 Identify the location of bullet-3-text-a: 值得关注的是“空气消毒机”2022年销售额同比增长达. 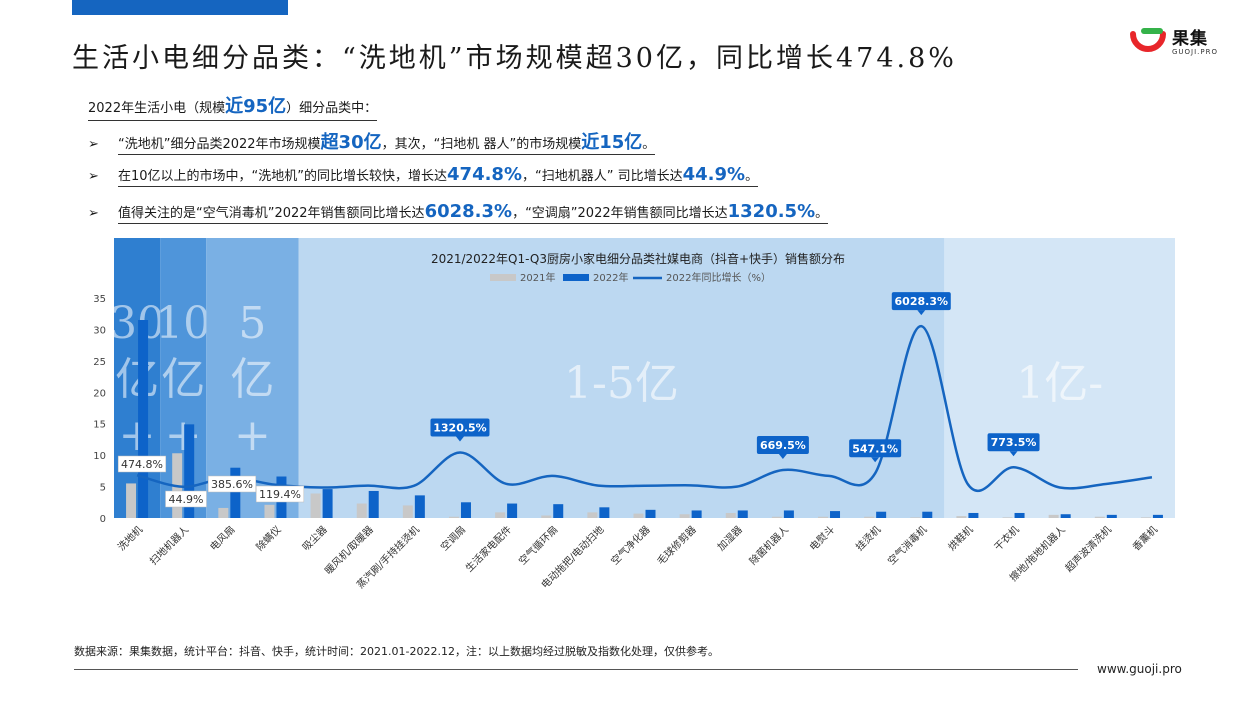
(271, 213).